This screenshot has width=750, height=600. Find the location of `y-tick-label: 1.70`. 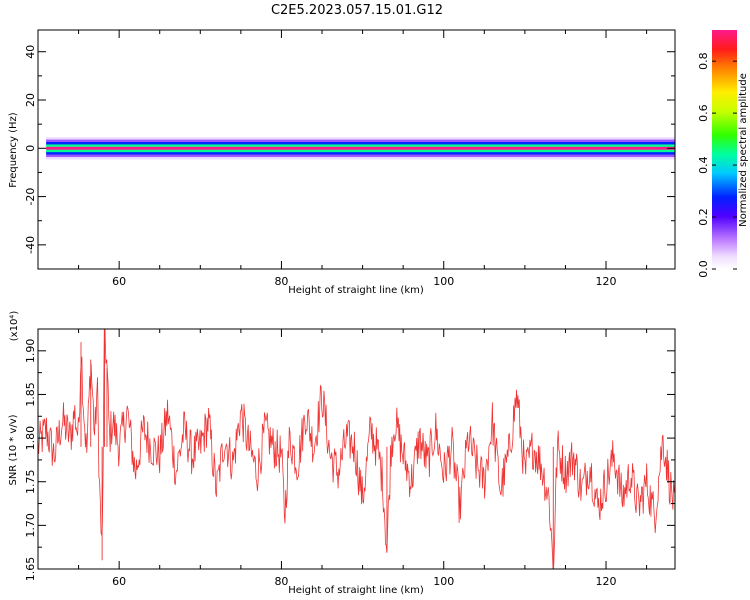

y-tick-label: 1.70 is located at coordinates (30, 525).